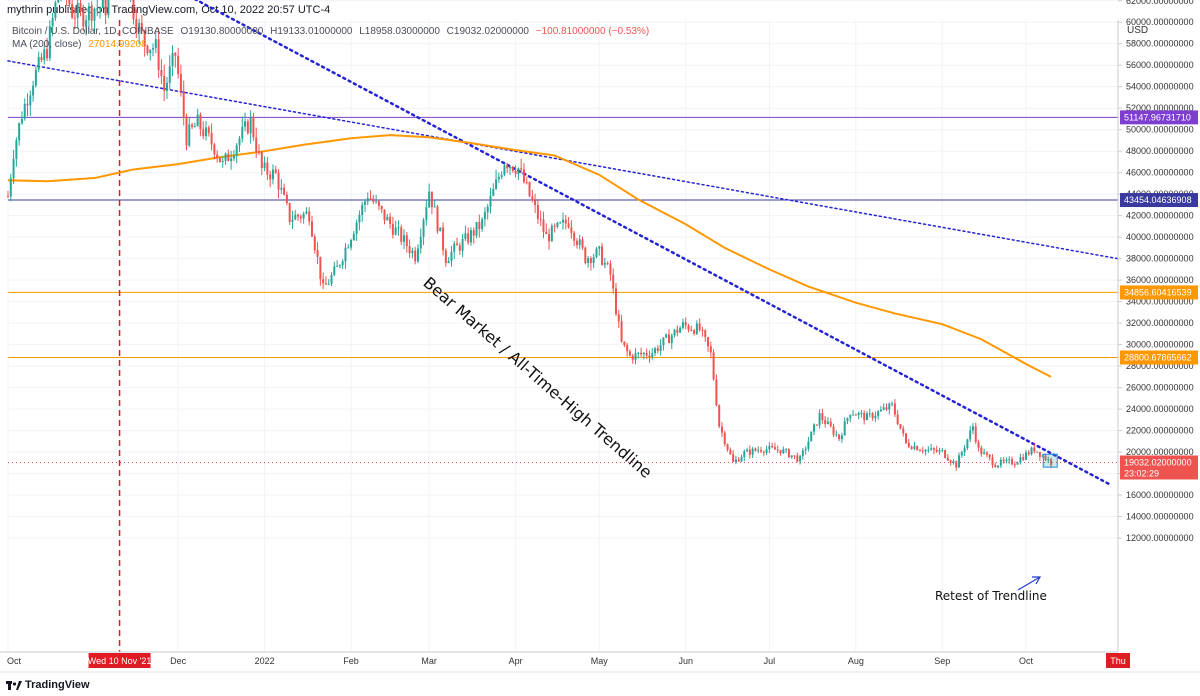  I want to click on retest-annotation: Retest of Trendline, so click(991, 596).